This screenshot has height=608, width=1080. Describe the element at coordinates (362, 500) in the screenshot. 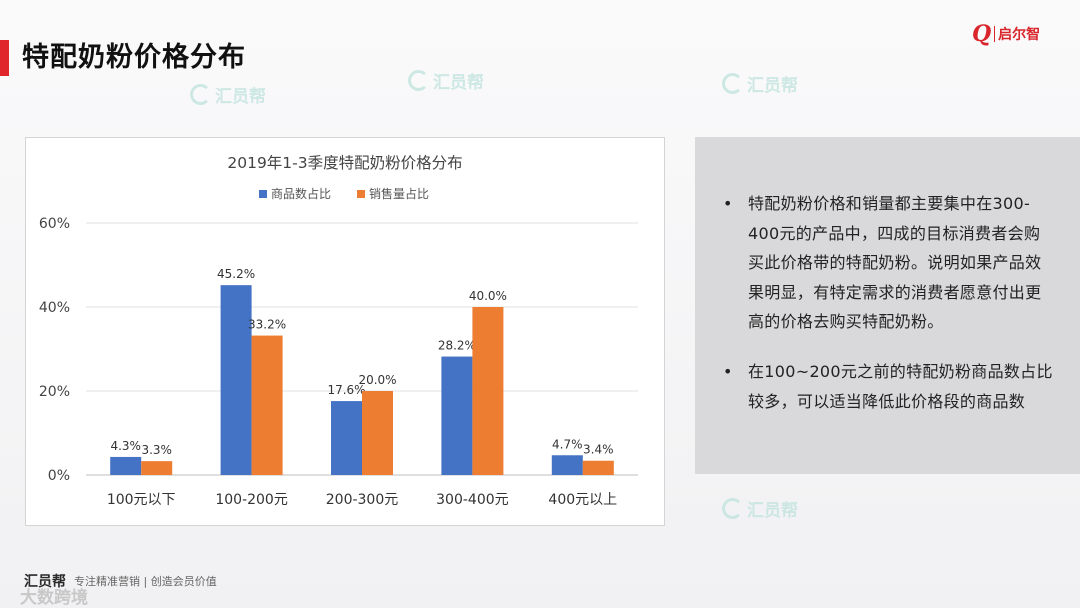

I see `x-tick-label: 200-300元` at that location.